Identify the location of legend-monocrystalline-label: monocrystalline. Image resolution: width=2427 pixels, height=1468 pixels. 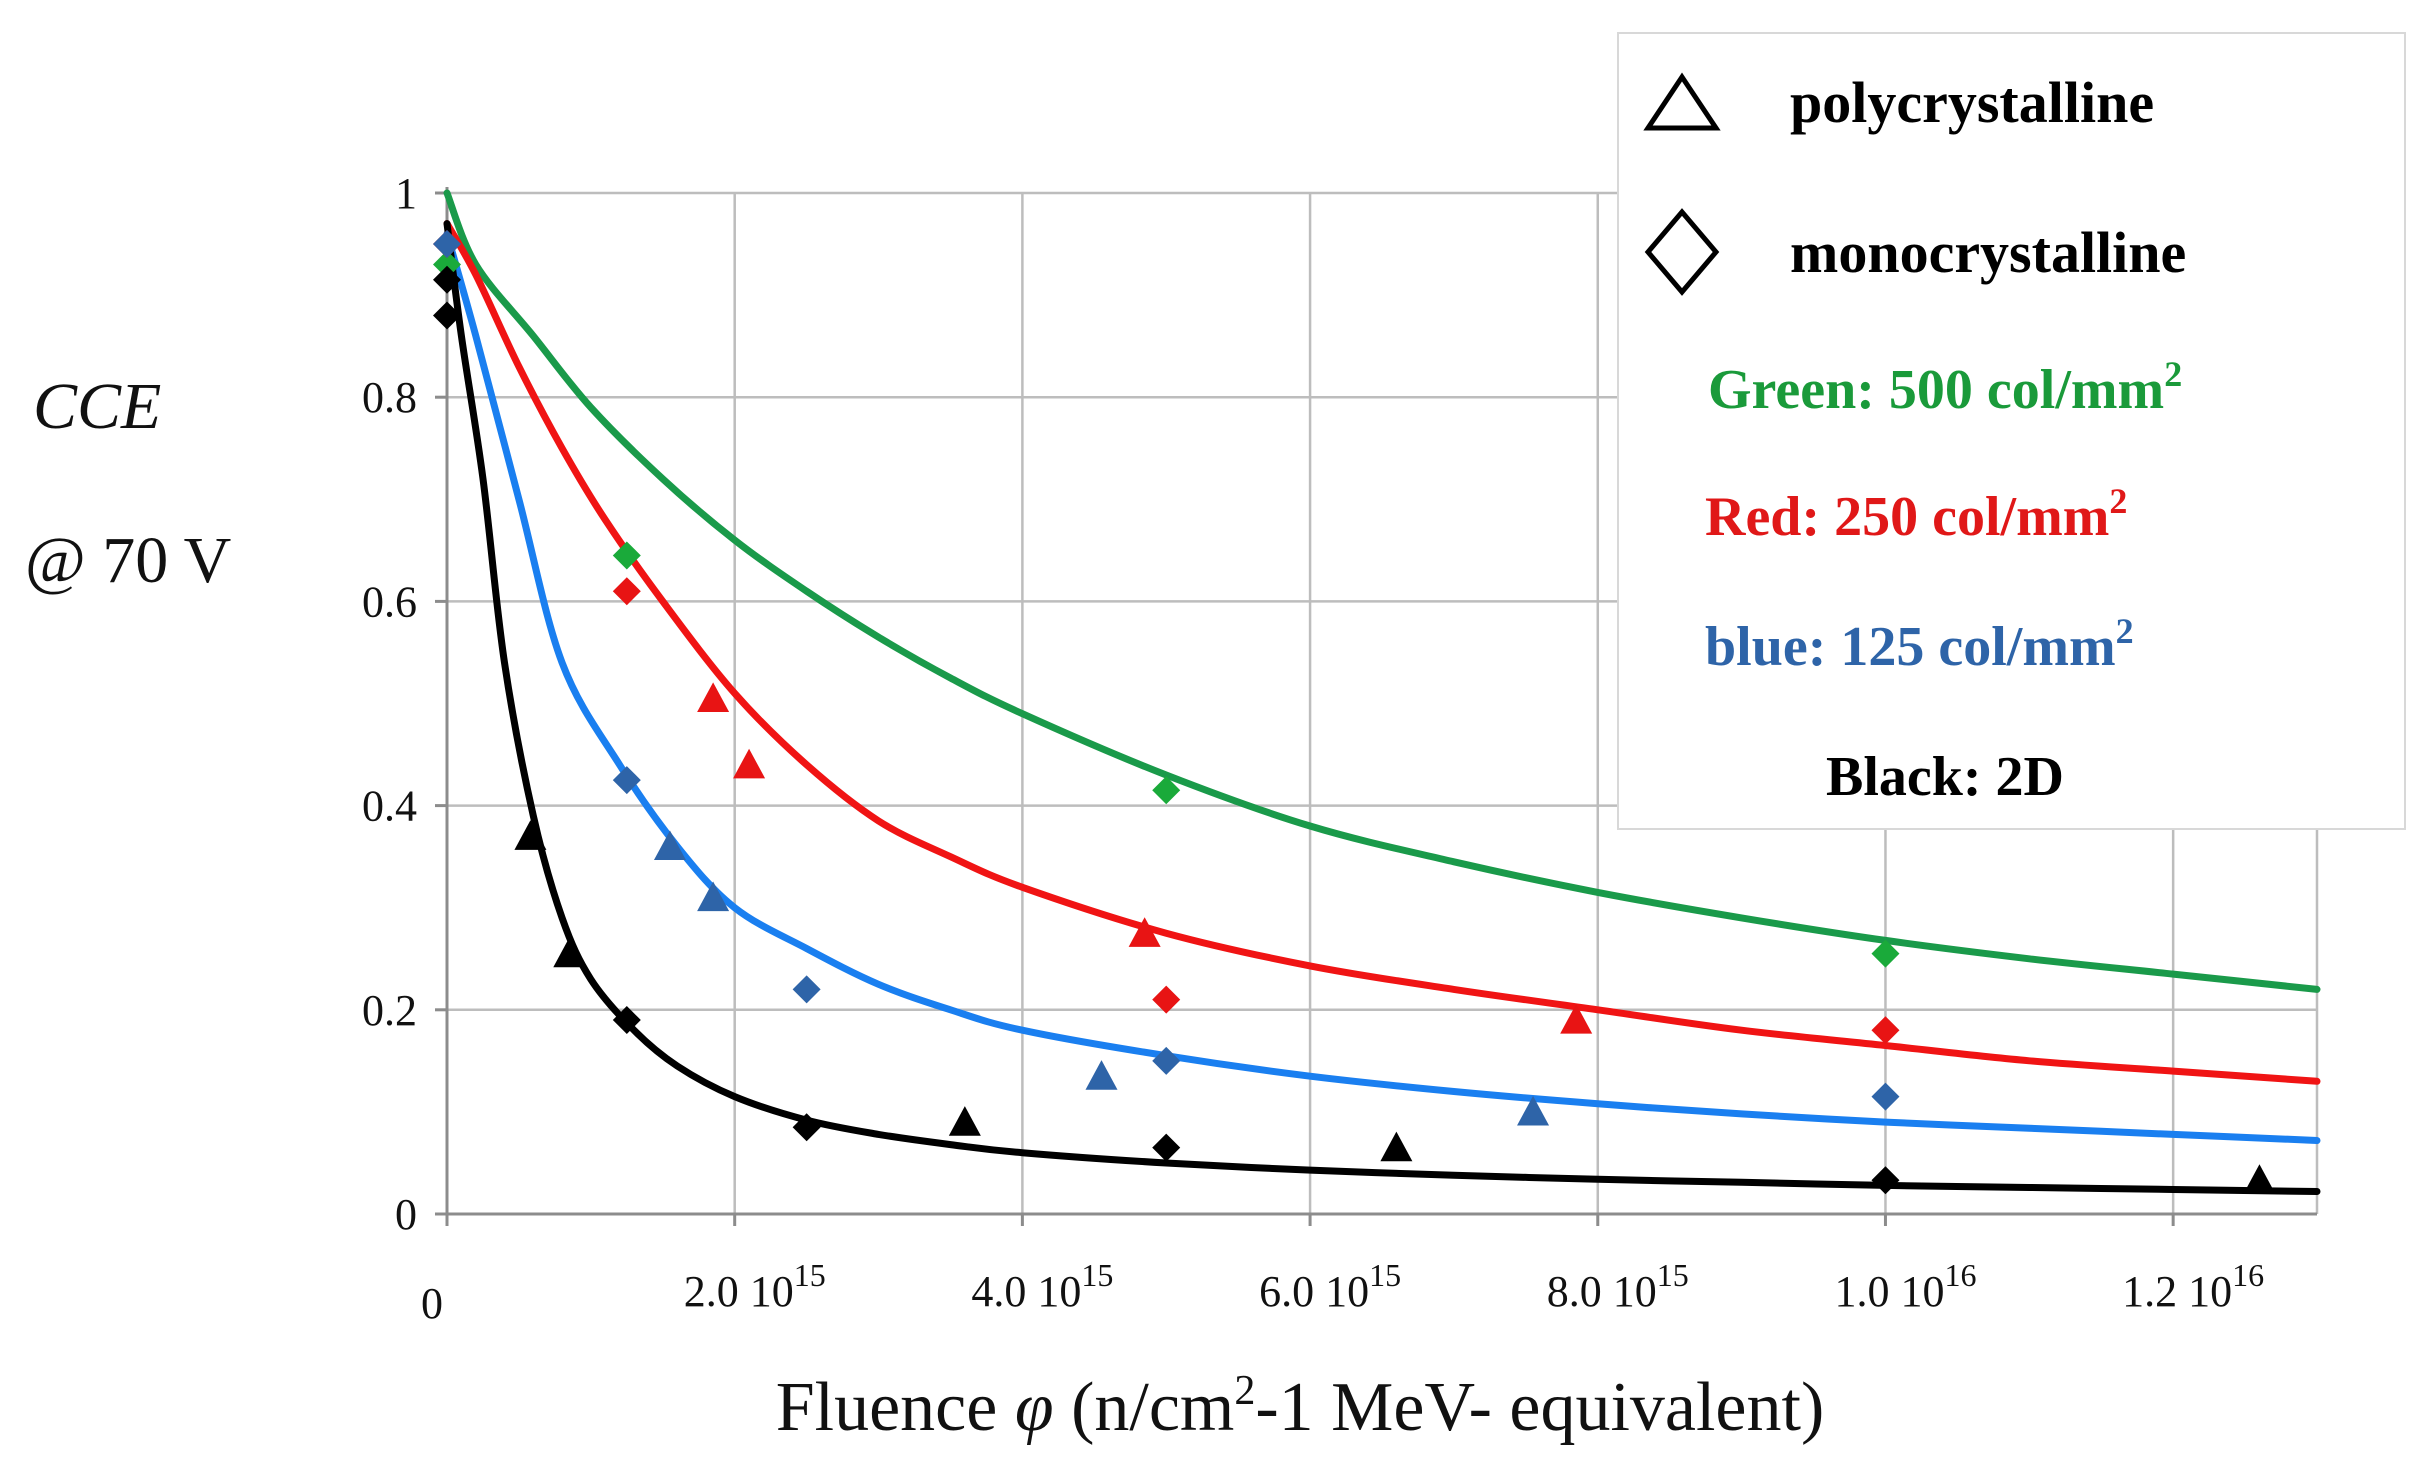
(1988, 252).